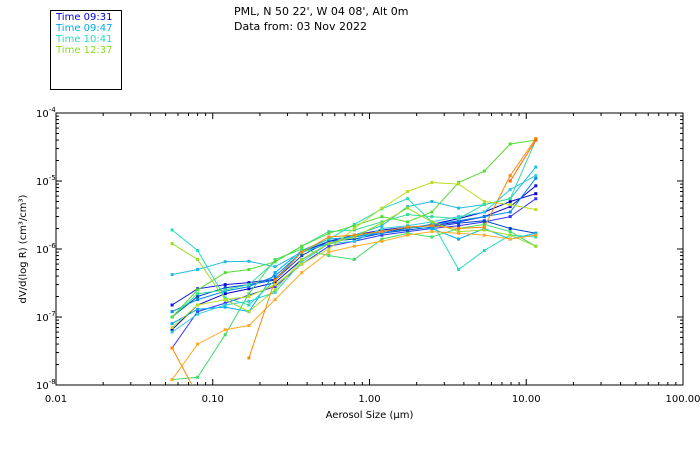 The height and width of the screenshot is (450, 700). What do you see at coordinates (46, 113) in the screenshot?
I see `y-tick-label: 10⁻⁴` at bounding box center [46, 113].